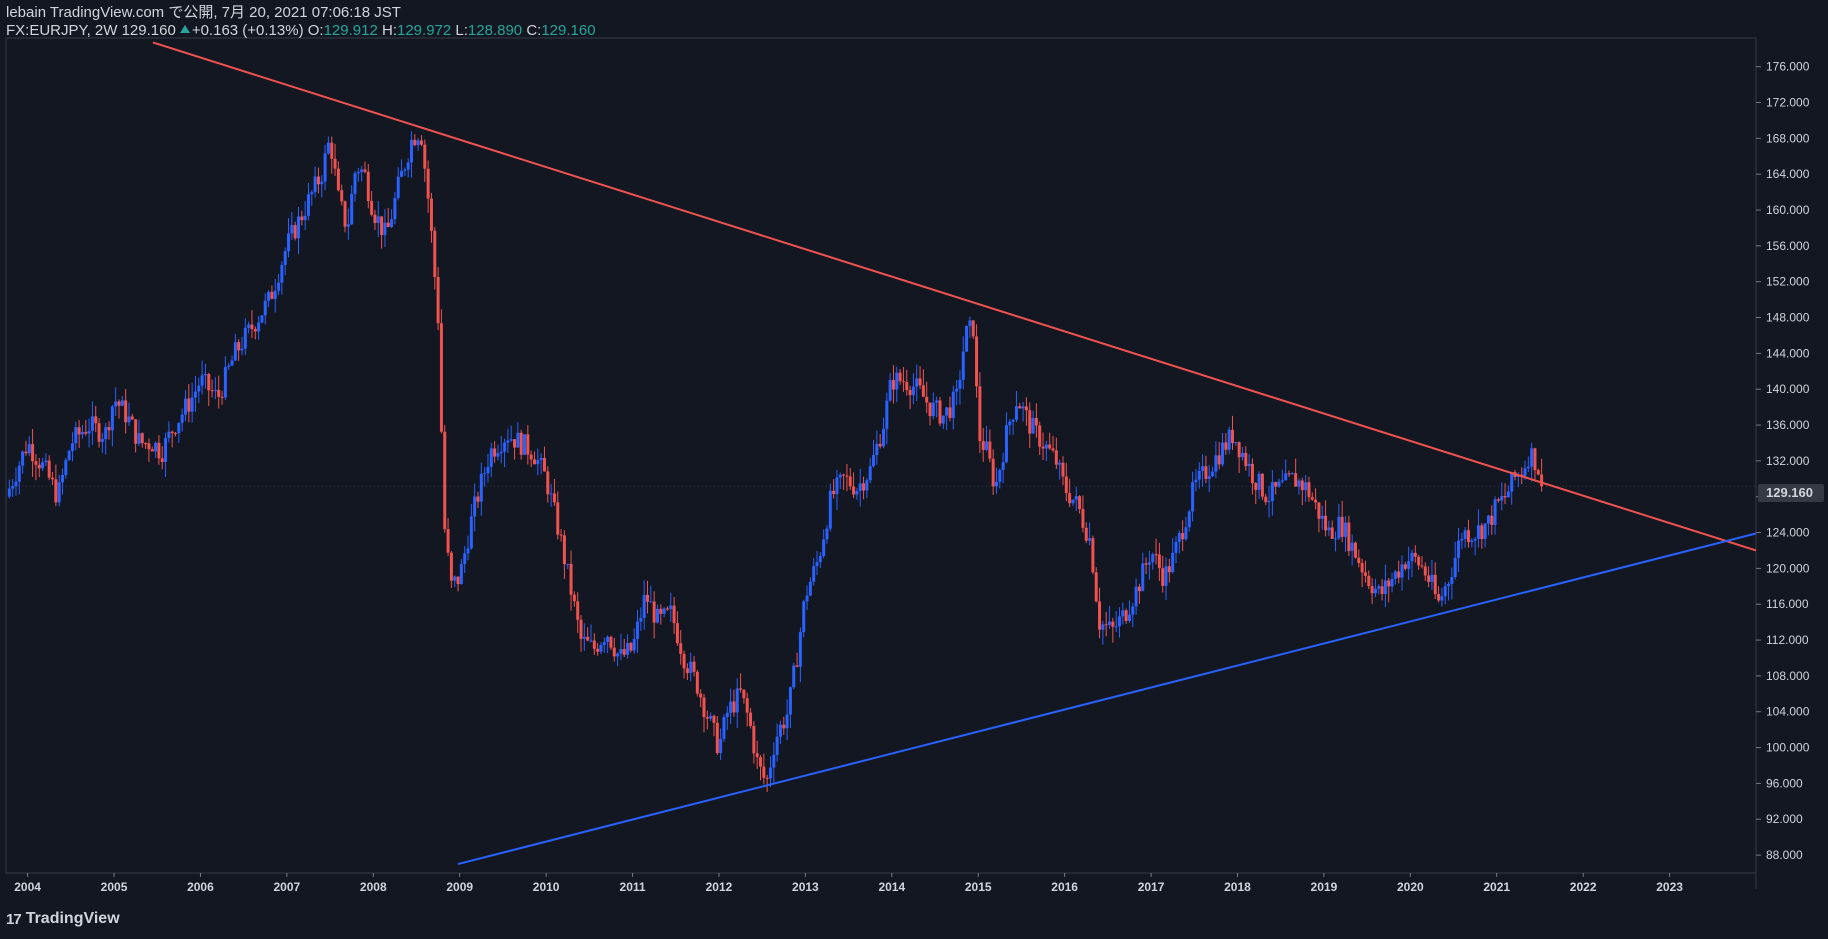 The width and height of the screenshot is (1828, 939). I want to click on y-tick-label: 176.000, so click(1788, 67).